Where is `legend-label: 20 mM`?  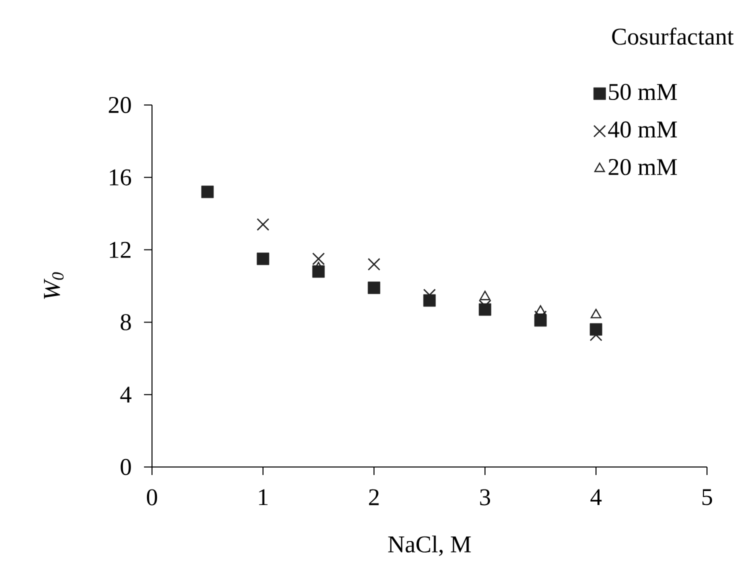 legend-label: 20 mM is located at coordinates (642, 167).